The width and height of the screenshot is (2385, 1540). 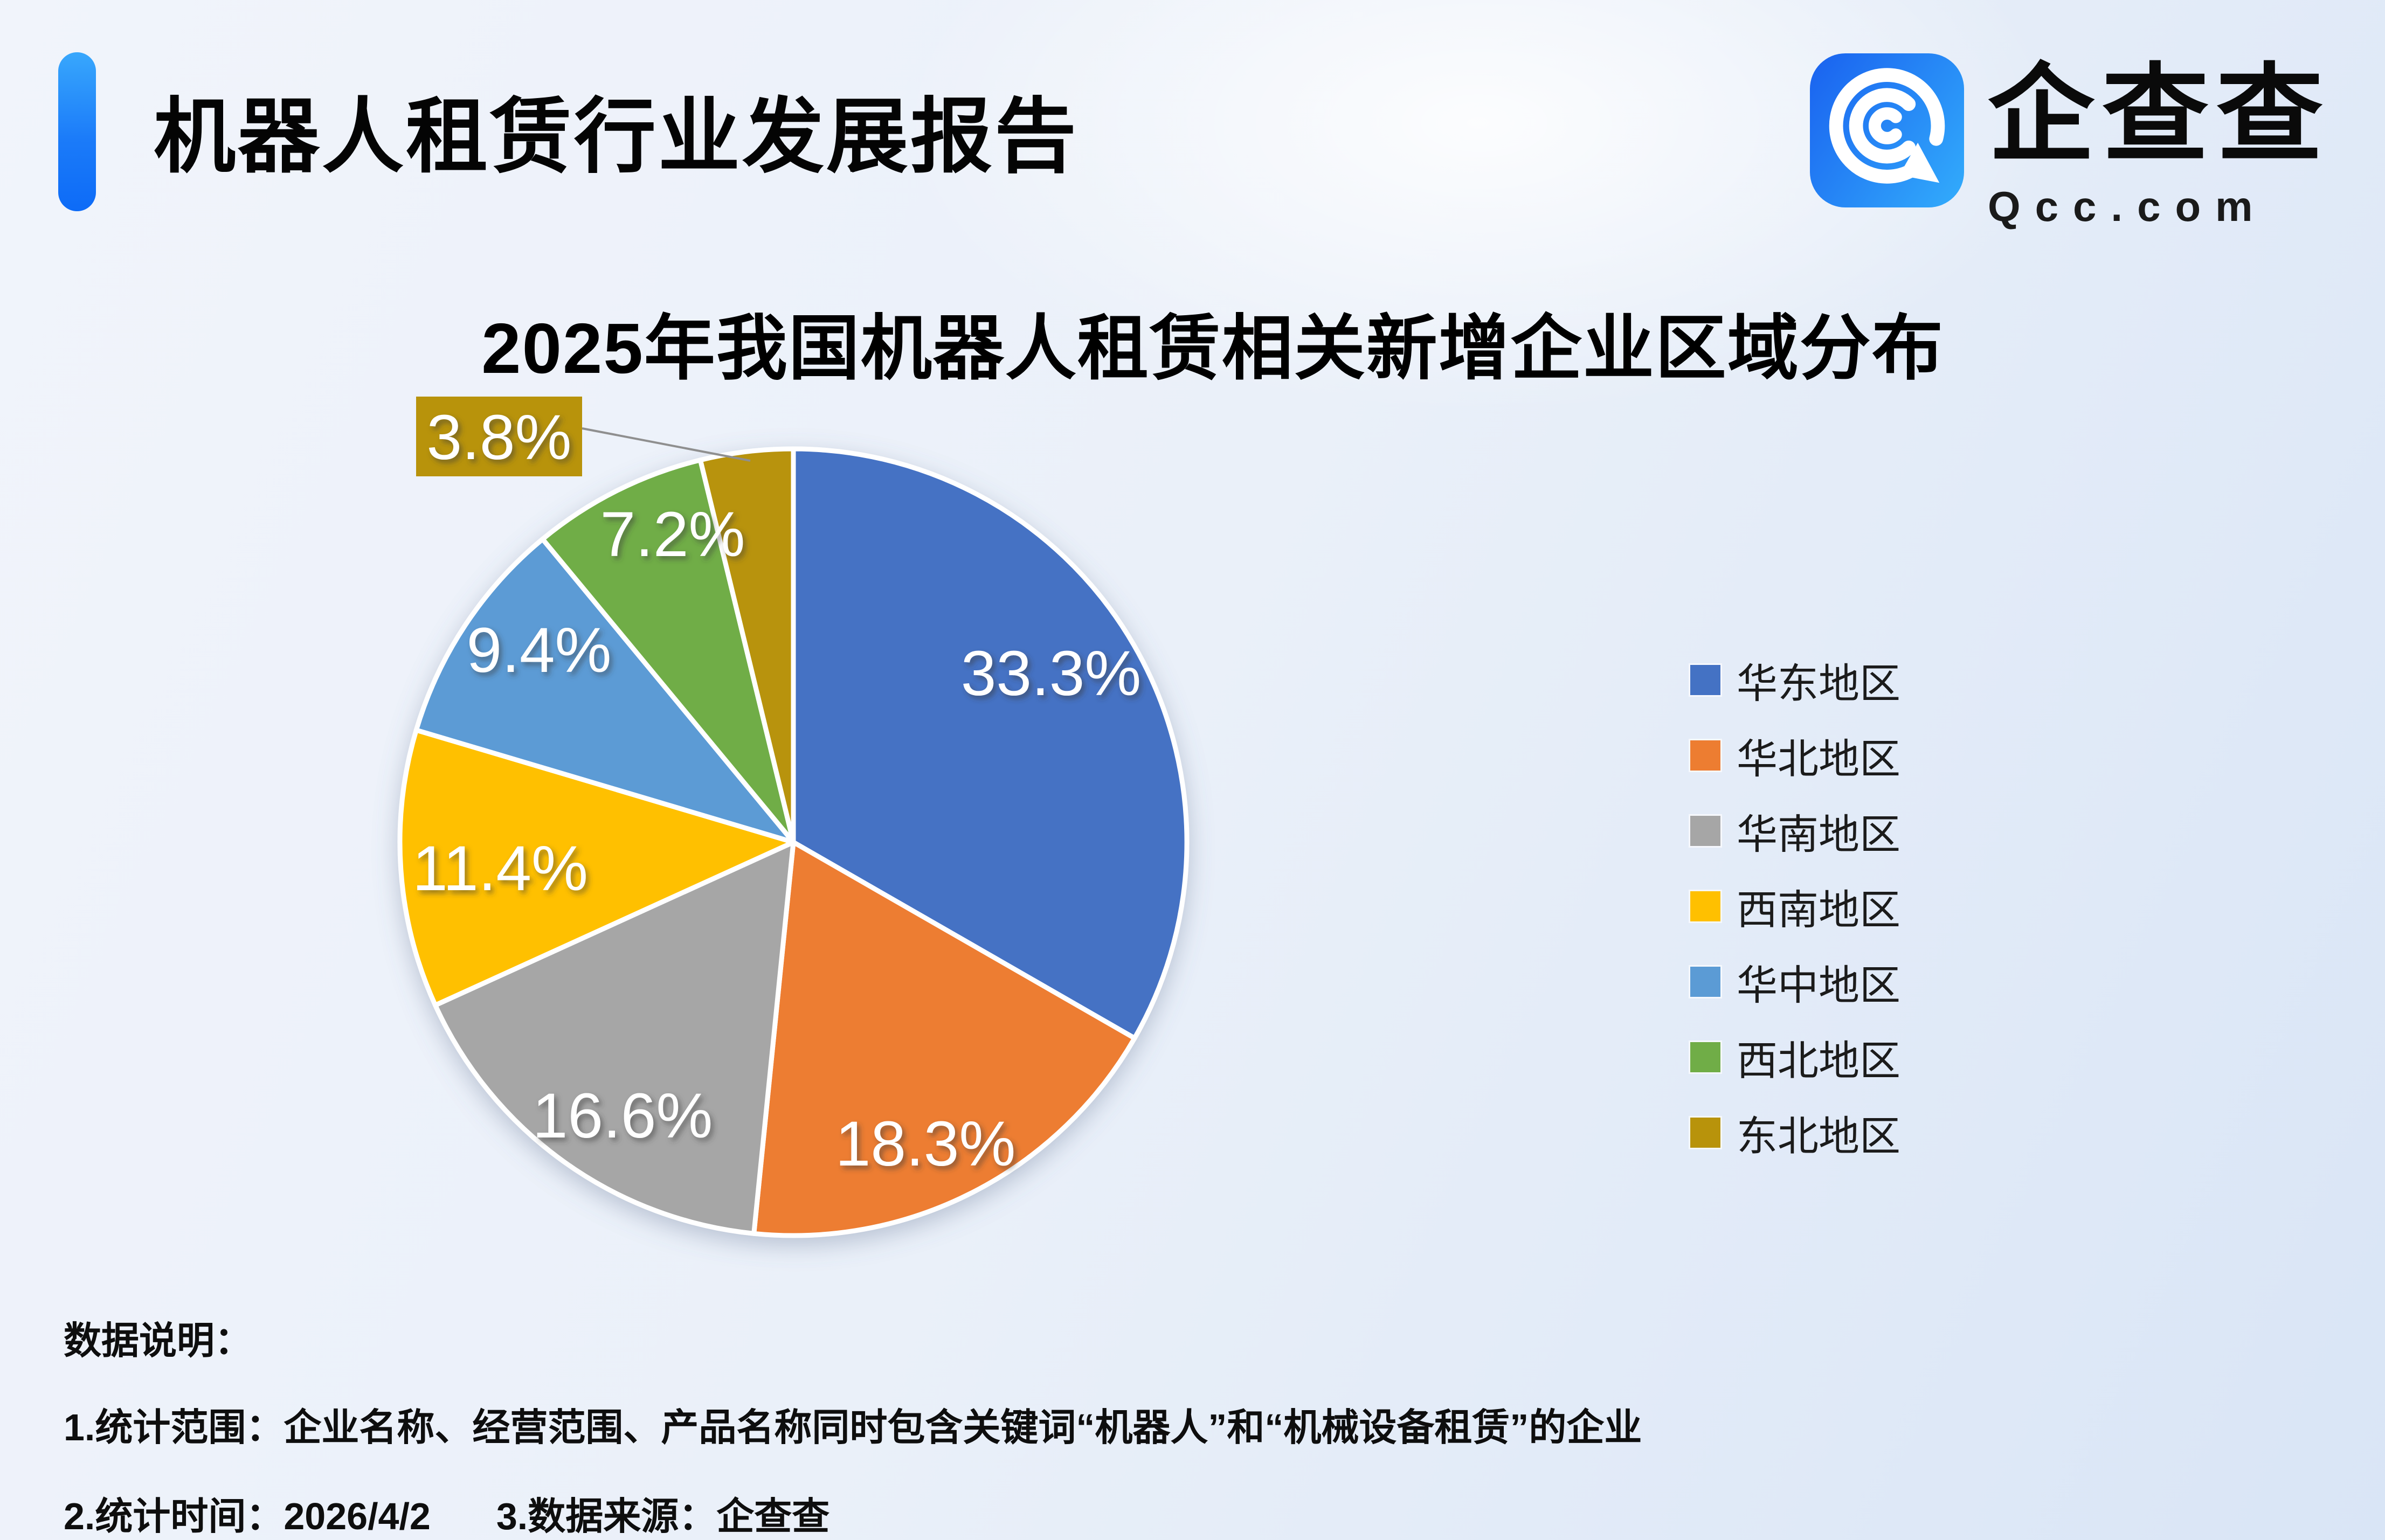 I want to click on logo-domain: Qcc.com, so click(x=2128, y=206).